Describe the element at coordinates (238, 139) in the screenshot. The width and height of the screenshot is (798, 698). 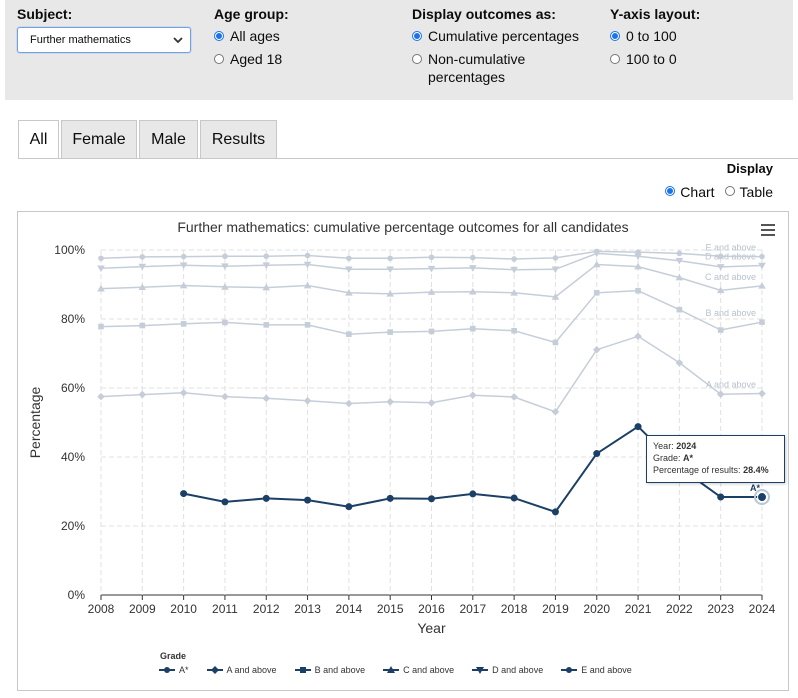
I see `tab-results: Results` at that location.